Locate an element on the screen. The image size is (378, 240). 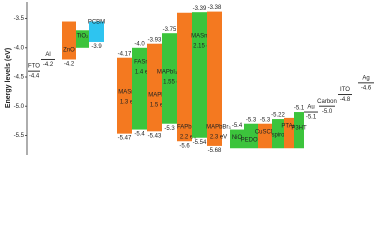
band-name: MASnBr₃ is located at coordinates (203, 37).